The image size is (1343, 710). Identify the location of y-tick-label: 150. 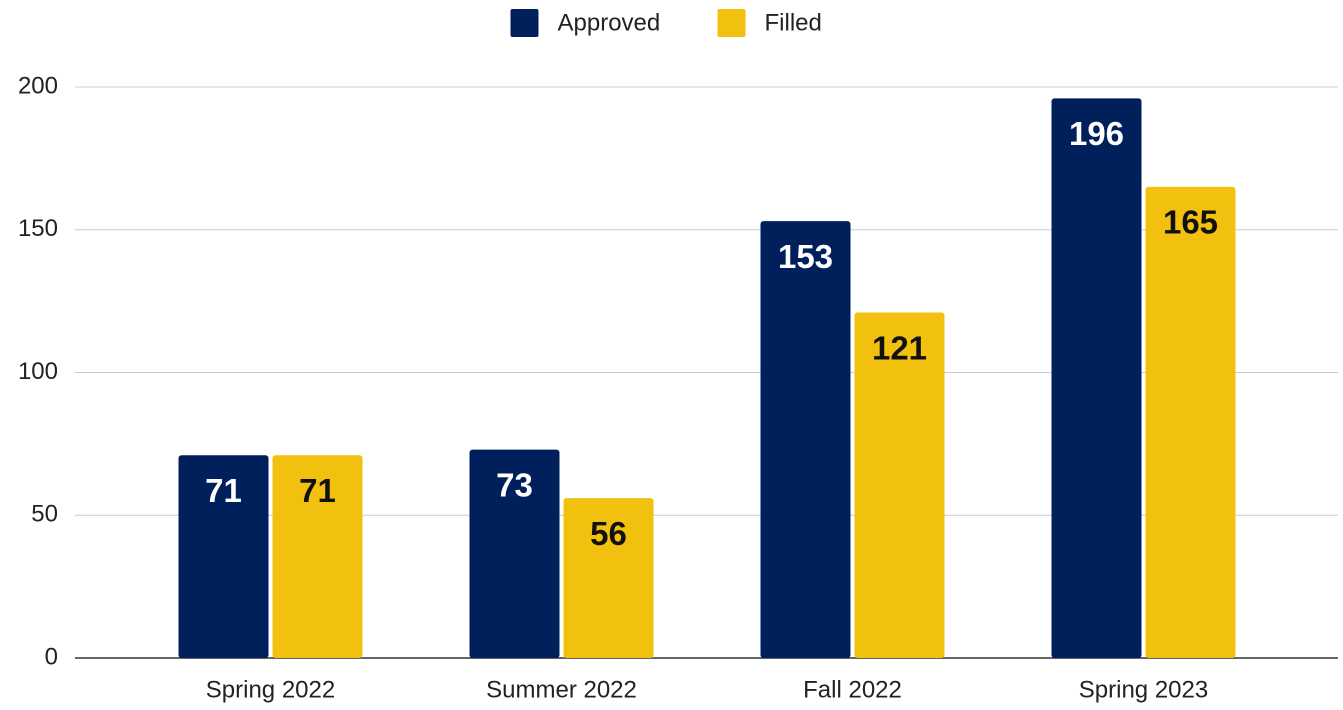
(38, 228).